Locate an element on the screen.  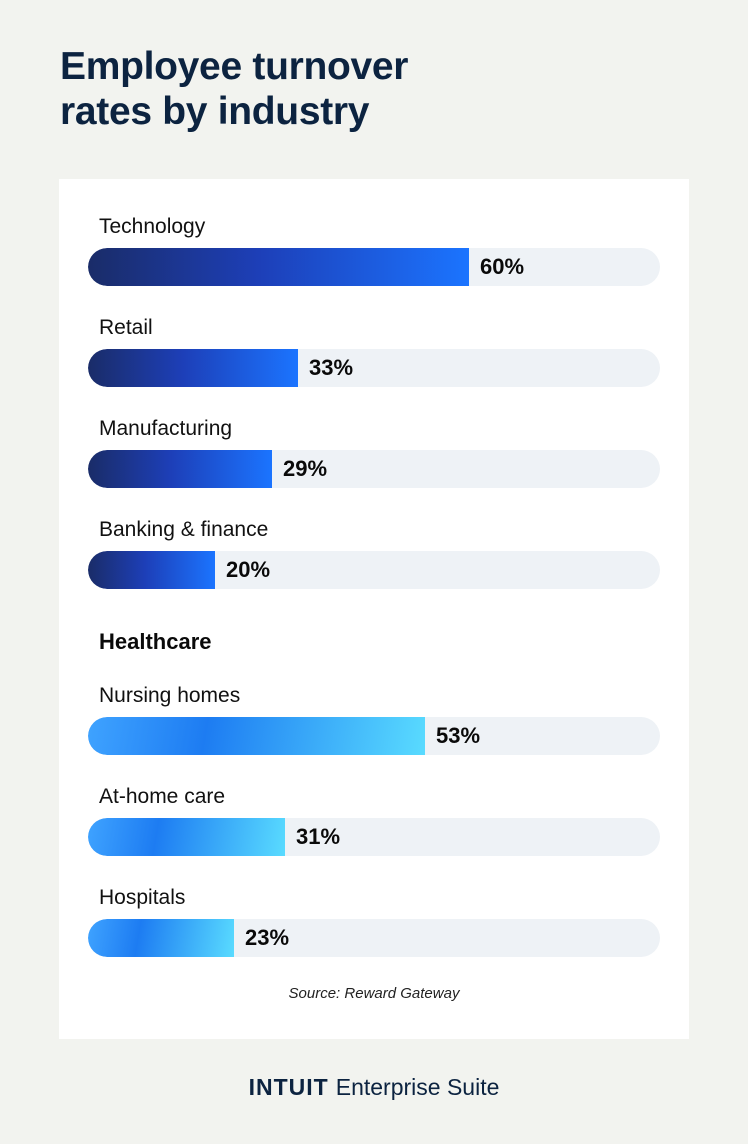
page-title-line-1: Employee turnover is located at coordinates (234, 66).